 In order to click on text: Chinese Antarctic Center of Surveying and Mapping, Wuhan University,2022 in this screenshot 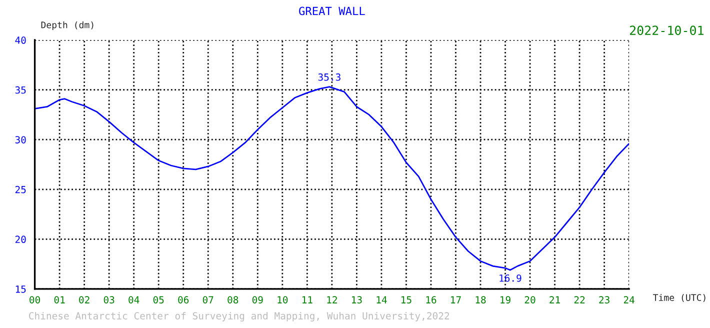, I will do `click(239, 317)`.